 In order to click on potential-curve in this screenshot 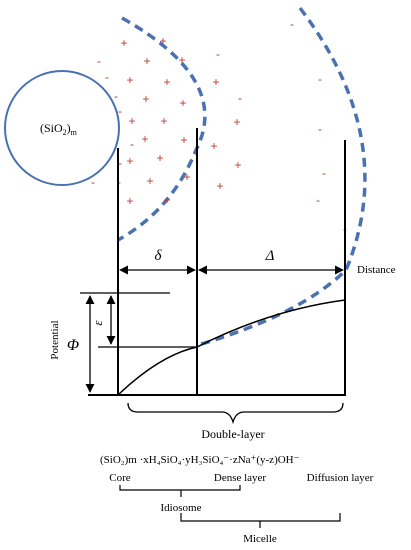, I will do `click(231, 347)`.